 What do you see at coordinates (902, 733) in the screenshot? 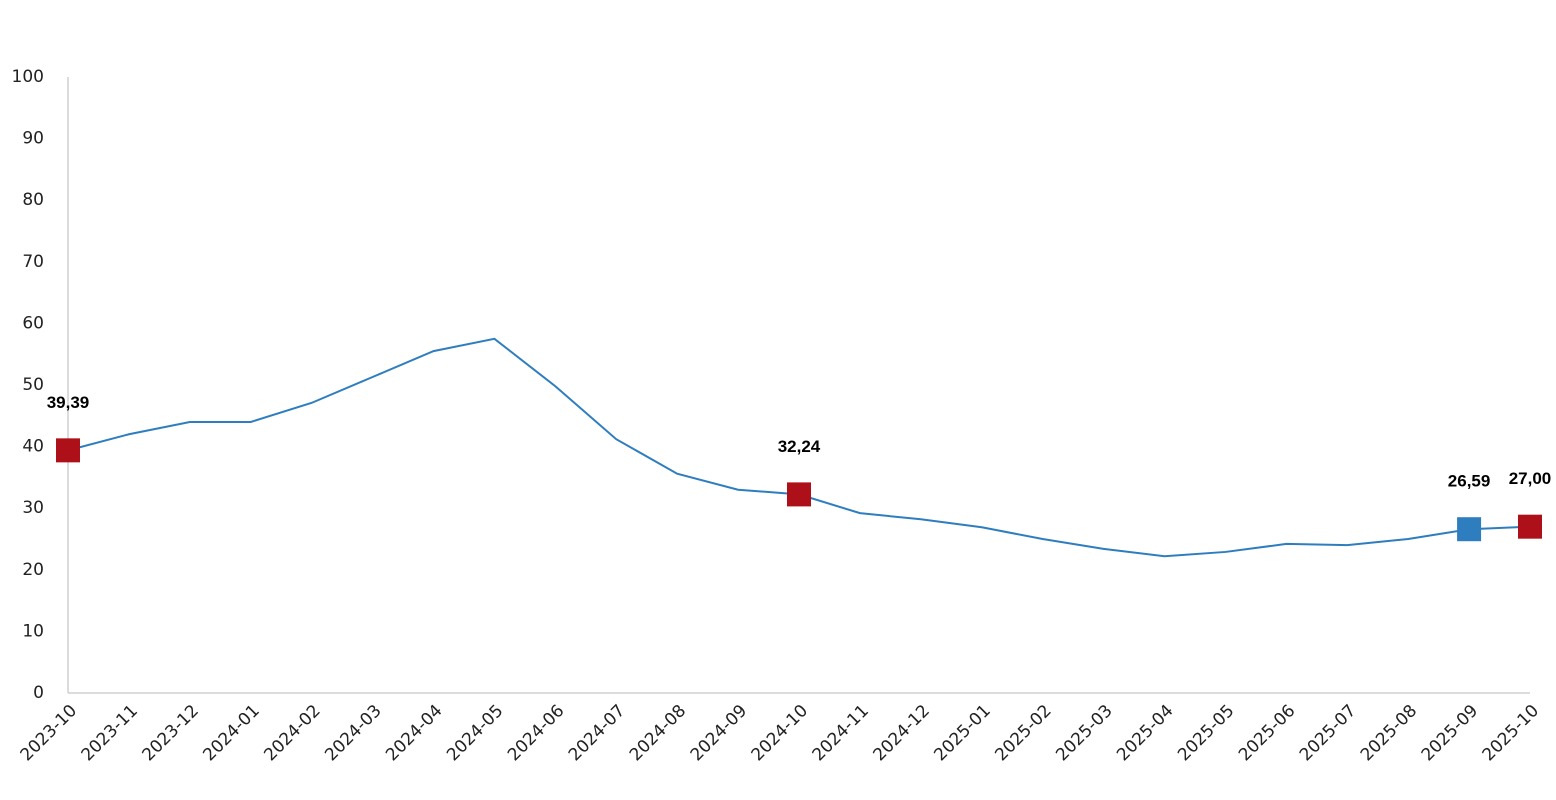
I see `x-tick-label: 2024-12` at bounding box center [902, 733].